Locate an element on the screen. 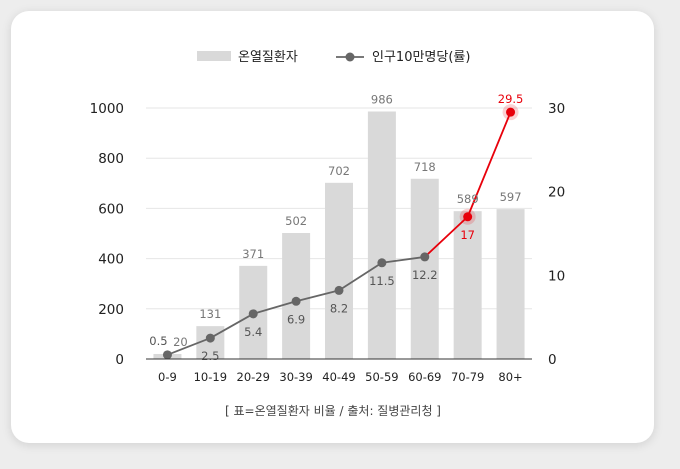 This screenshot has width=680, height=469. bar-value-label: 502 is located at coordinates (296, 221).